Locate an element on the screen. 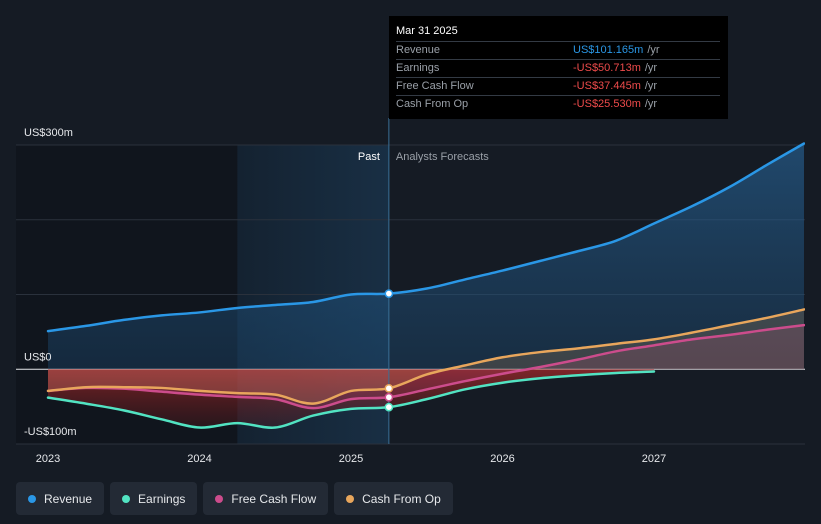 This screenshot has width=821, height=524. marker-revenue is located at coordinates (389, 293).